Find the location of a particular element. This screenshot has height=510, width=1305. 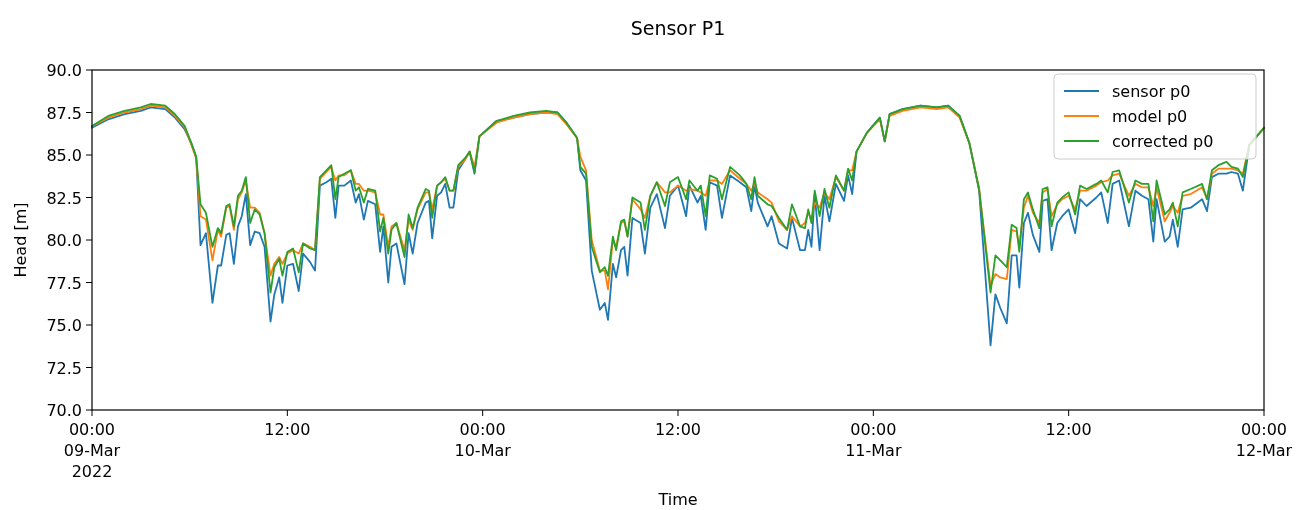

chart-title: Sensor P1 is located at coordinates (678, 28).